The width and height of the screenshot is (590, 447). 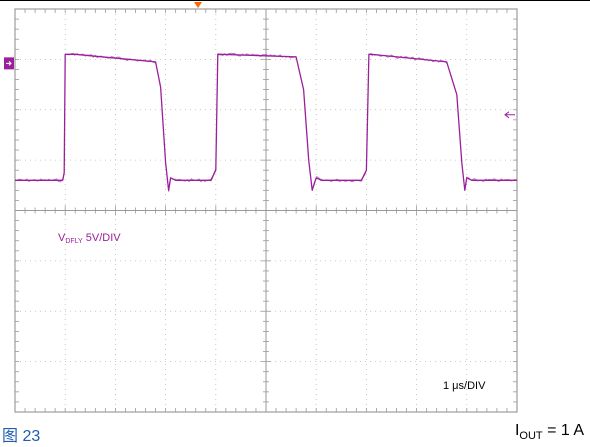 What do you see at coordinates (295, 0) in the screenshot?
I see `top-rule` at bounding box center [295, 0].